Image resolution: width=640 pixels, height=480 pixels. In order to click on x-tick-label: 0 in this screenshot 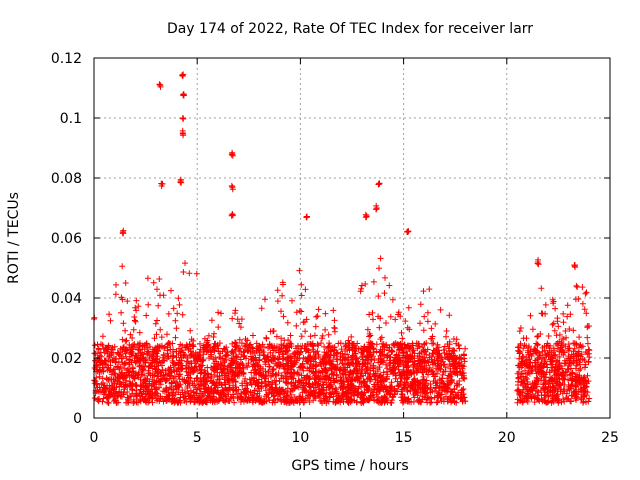, I will do `click(94, 438)`.